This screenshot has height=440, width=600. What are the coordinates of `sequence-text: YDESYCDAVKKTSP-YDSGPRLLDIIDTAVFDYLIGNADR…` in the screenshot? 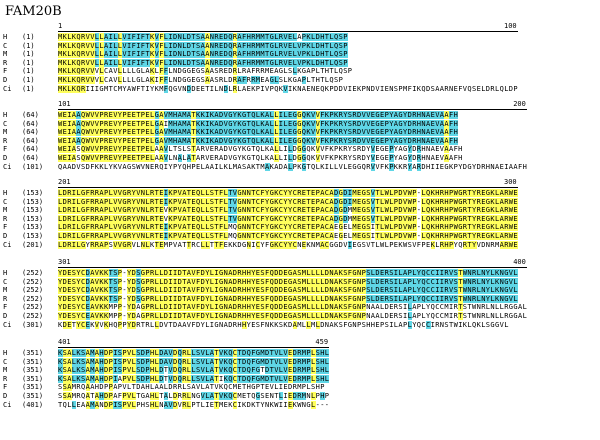 It's located at (288, 273).